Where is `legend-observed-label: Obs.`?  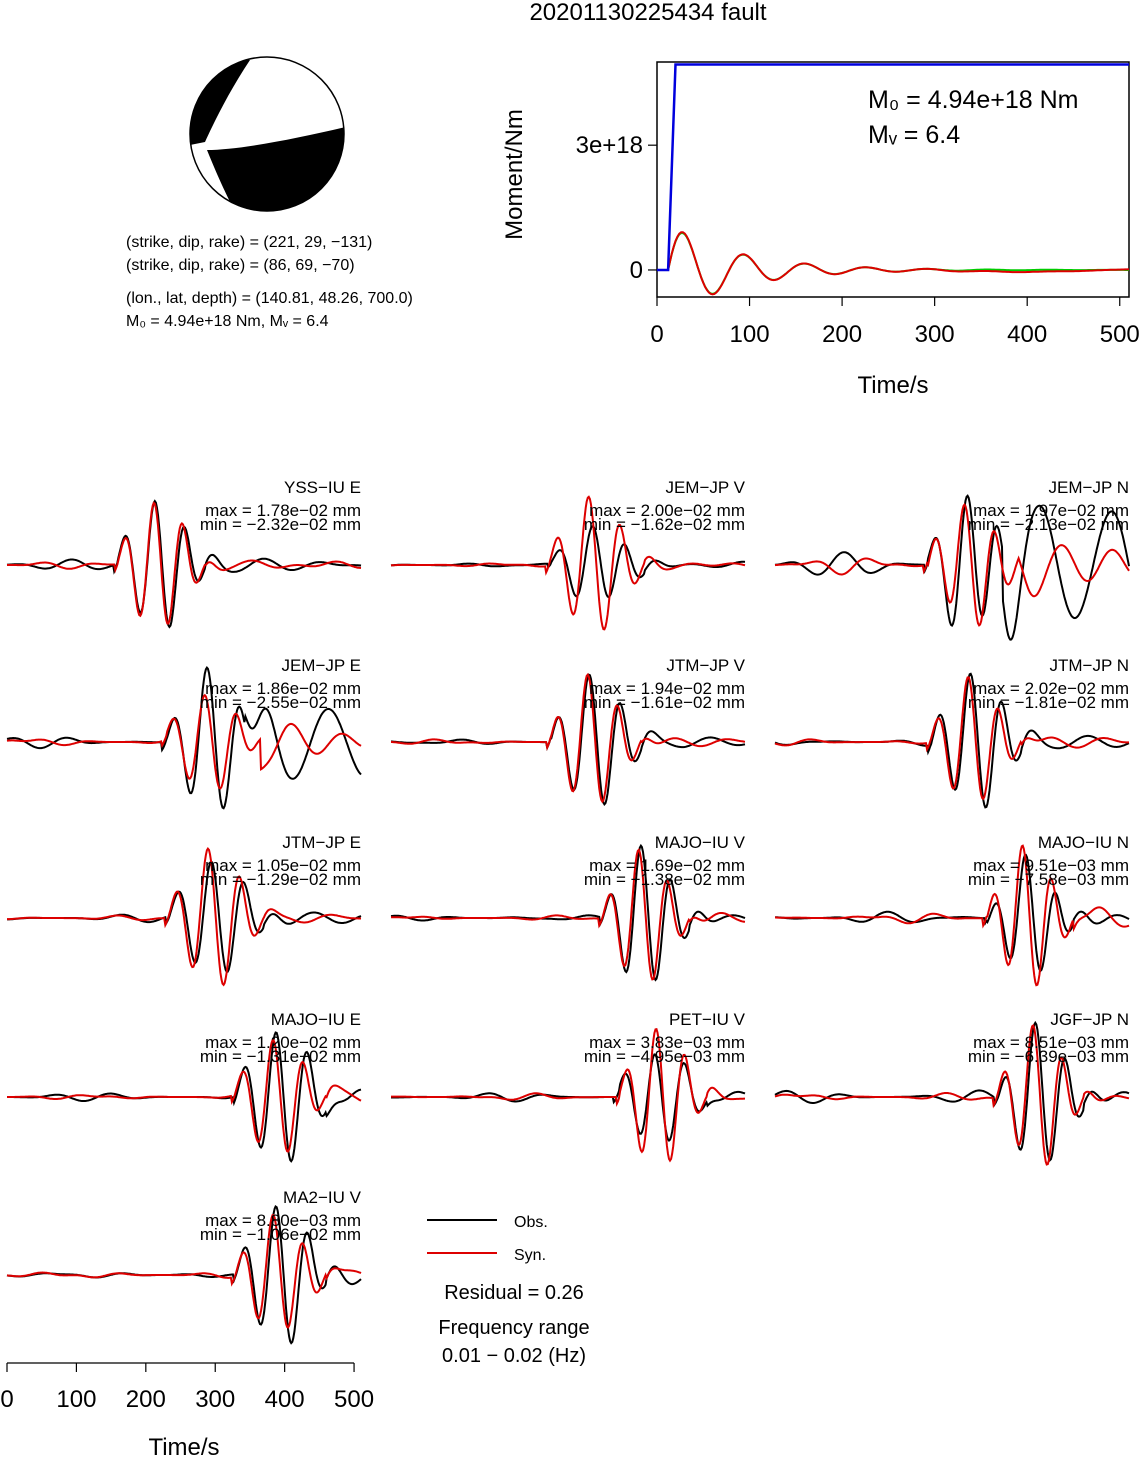 legend-observed-label: Obs. is located at coordinates (531, 1222).